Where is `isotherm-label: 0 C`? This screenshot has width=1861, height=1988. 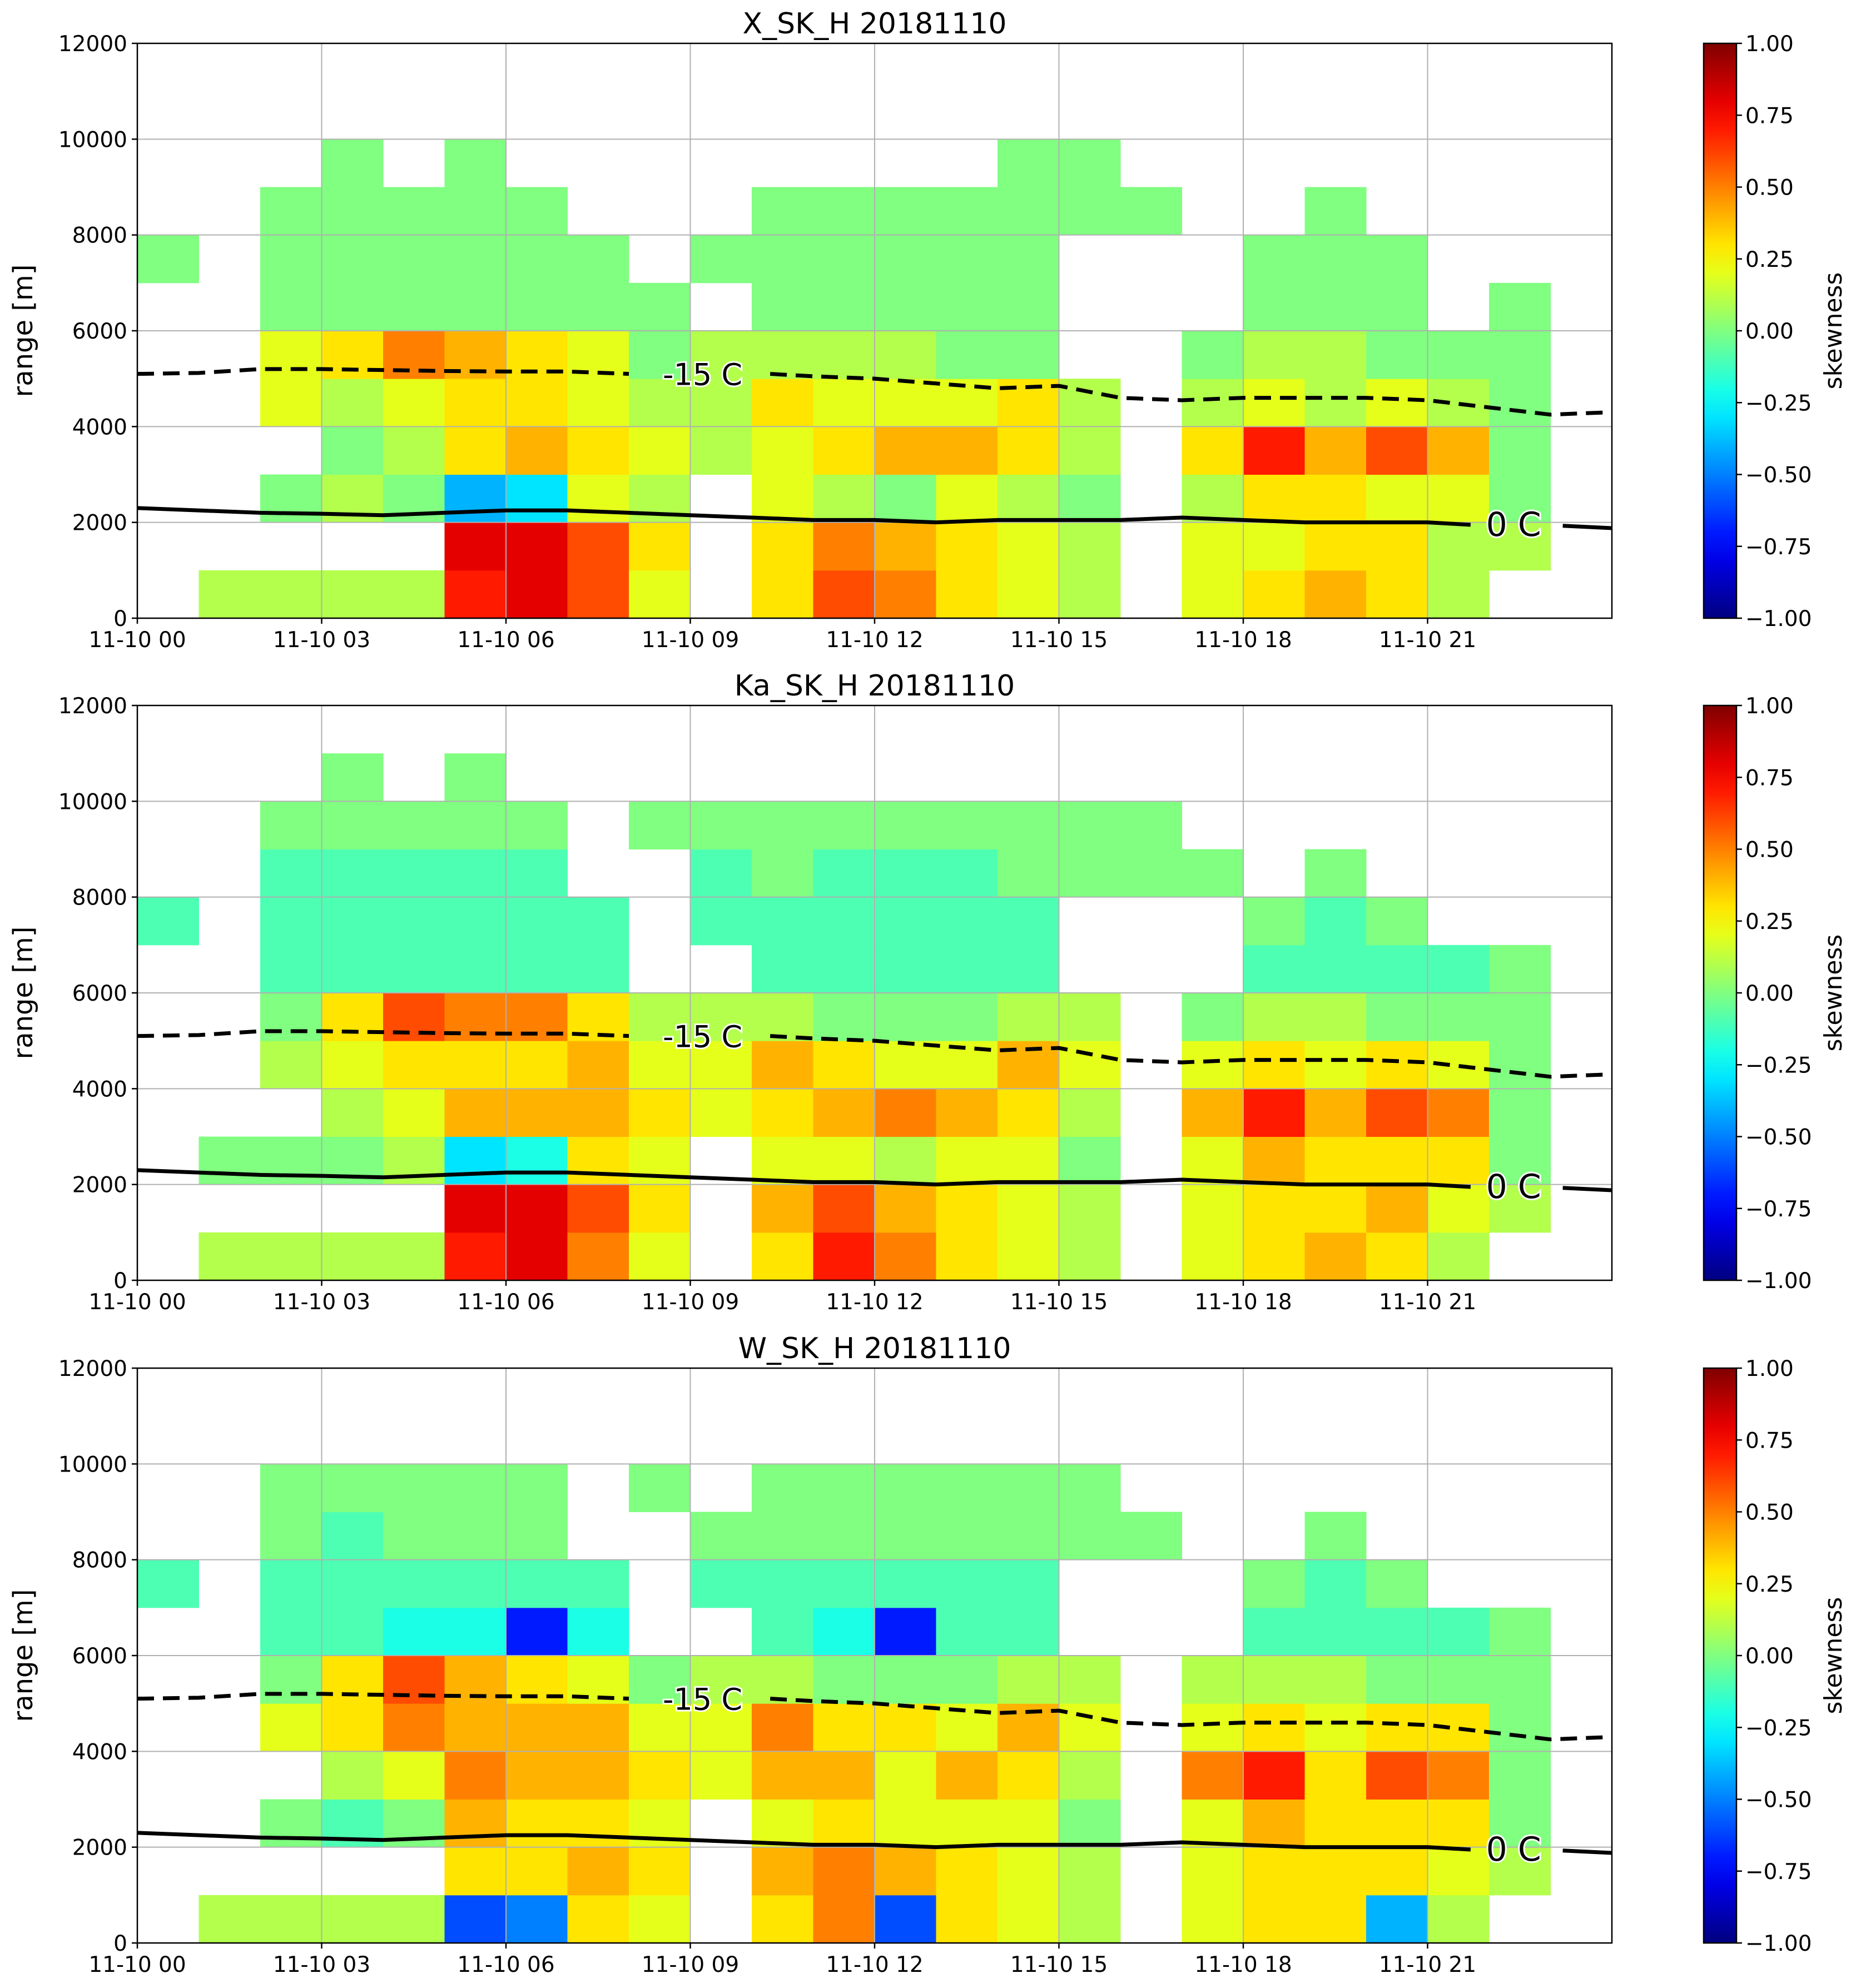 isotherm-label: 0 C is located at coordinates (1513, 1186).